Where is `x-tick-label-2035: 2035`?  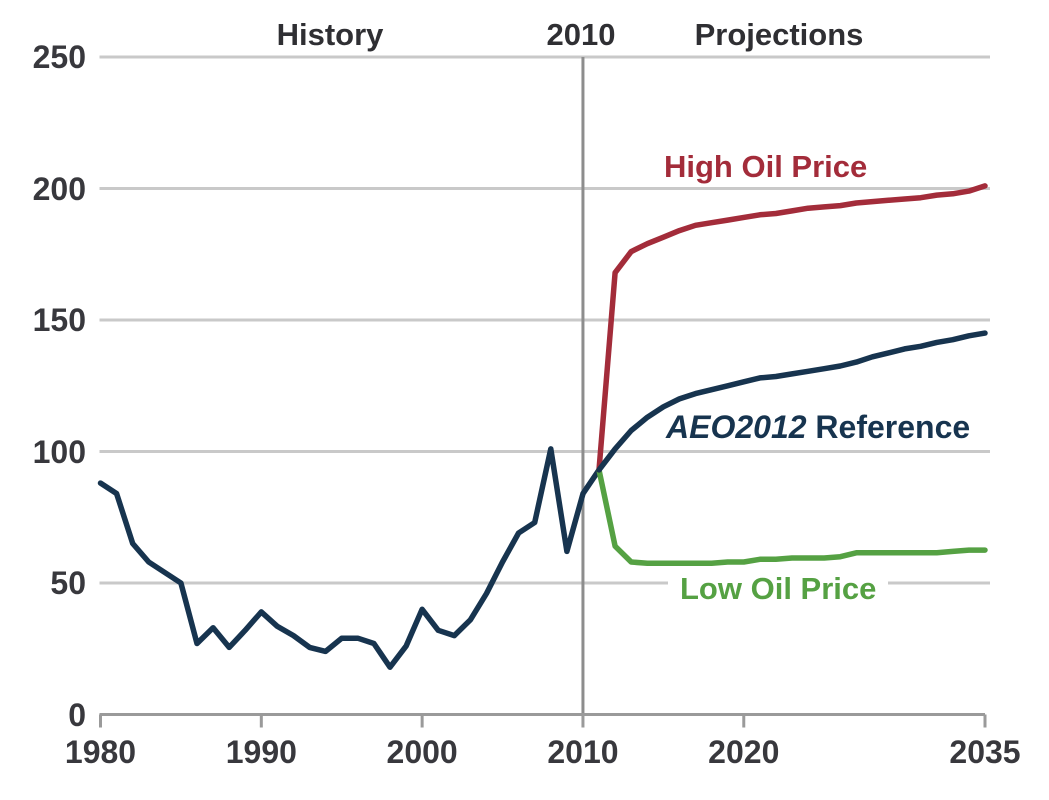
x-tick-label-2035: 2035 is located at coordinates (985, 752).